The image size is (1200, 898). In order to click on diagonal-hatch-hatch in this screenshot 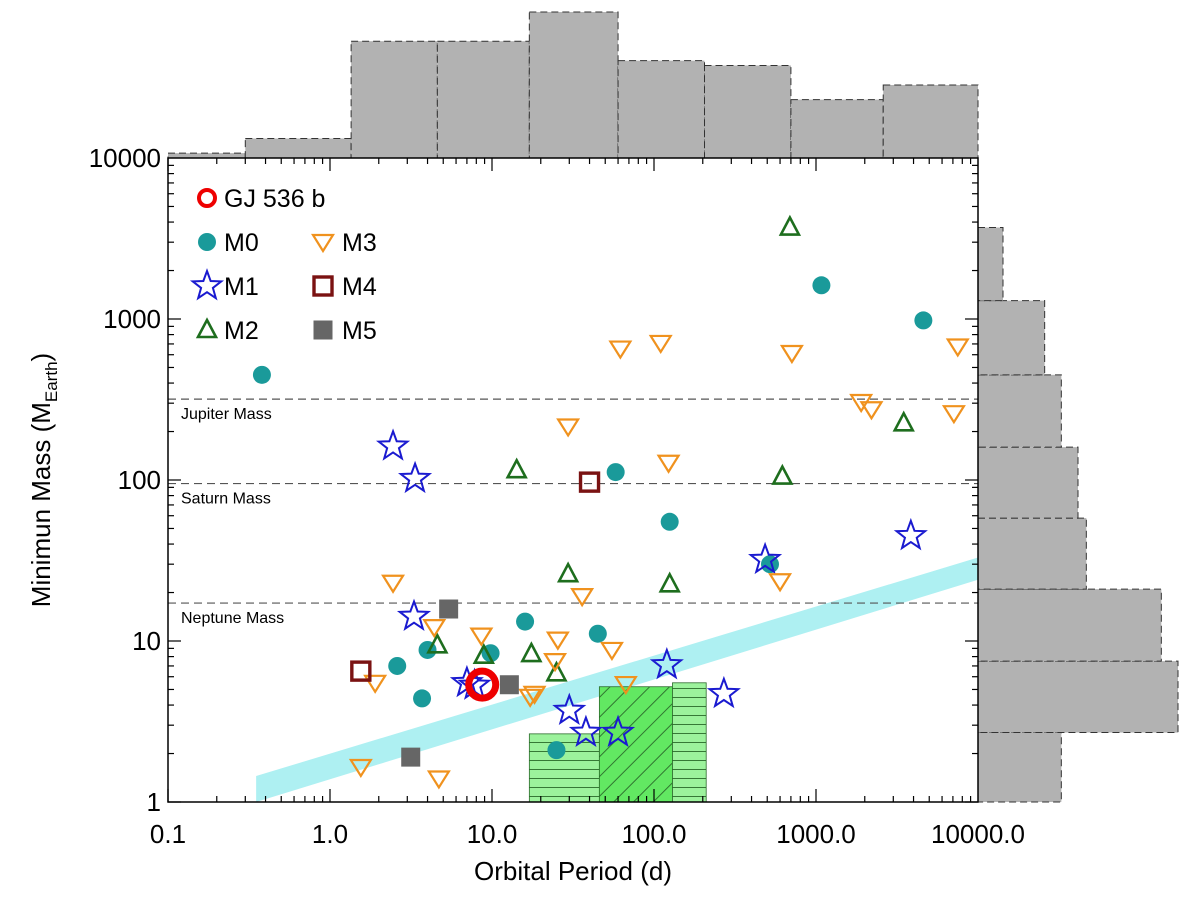, I will do `click(636, 744)`.